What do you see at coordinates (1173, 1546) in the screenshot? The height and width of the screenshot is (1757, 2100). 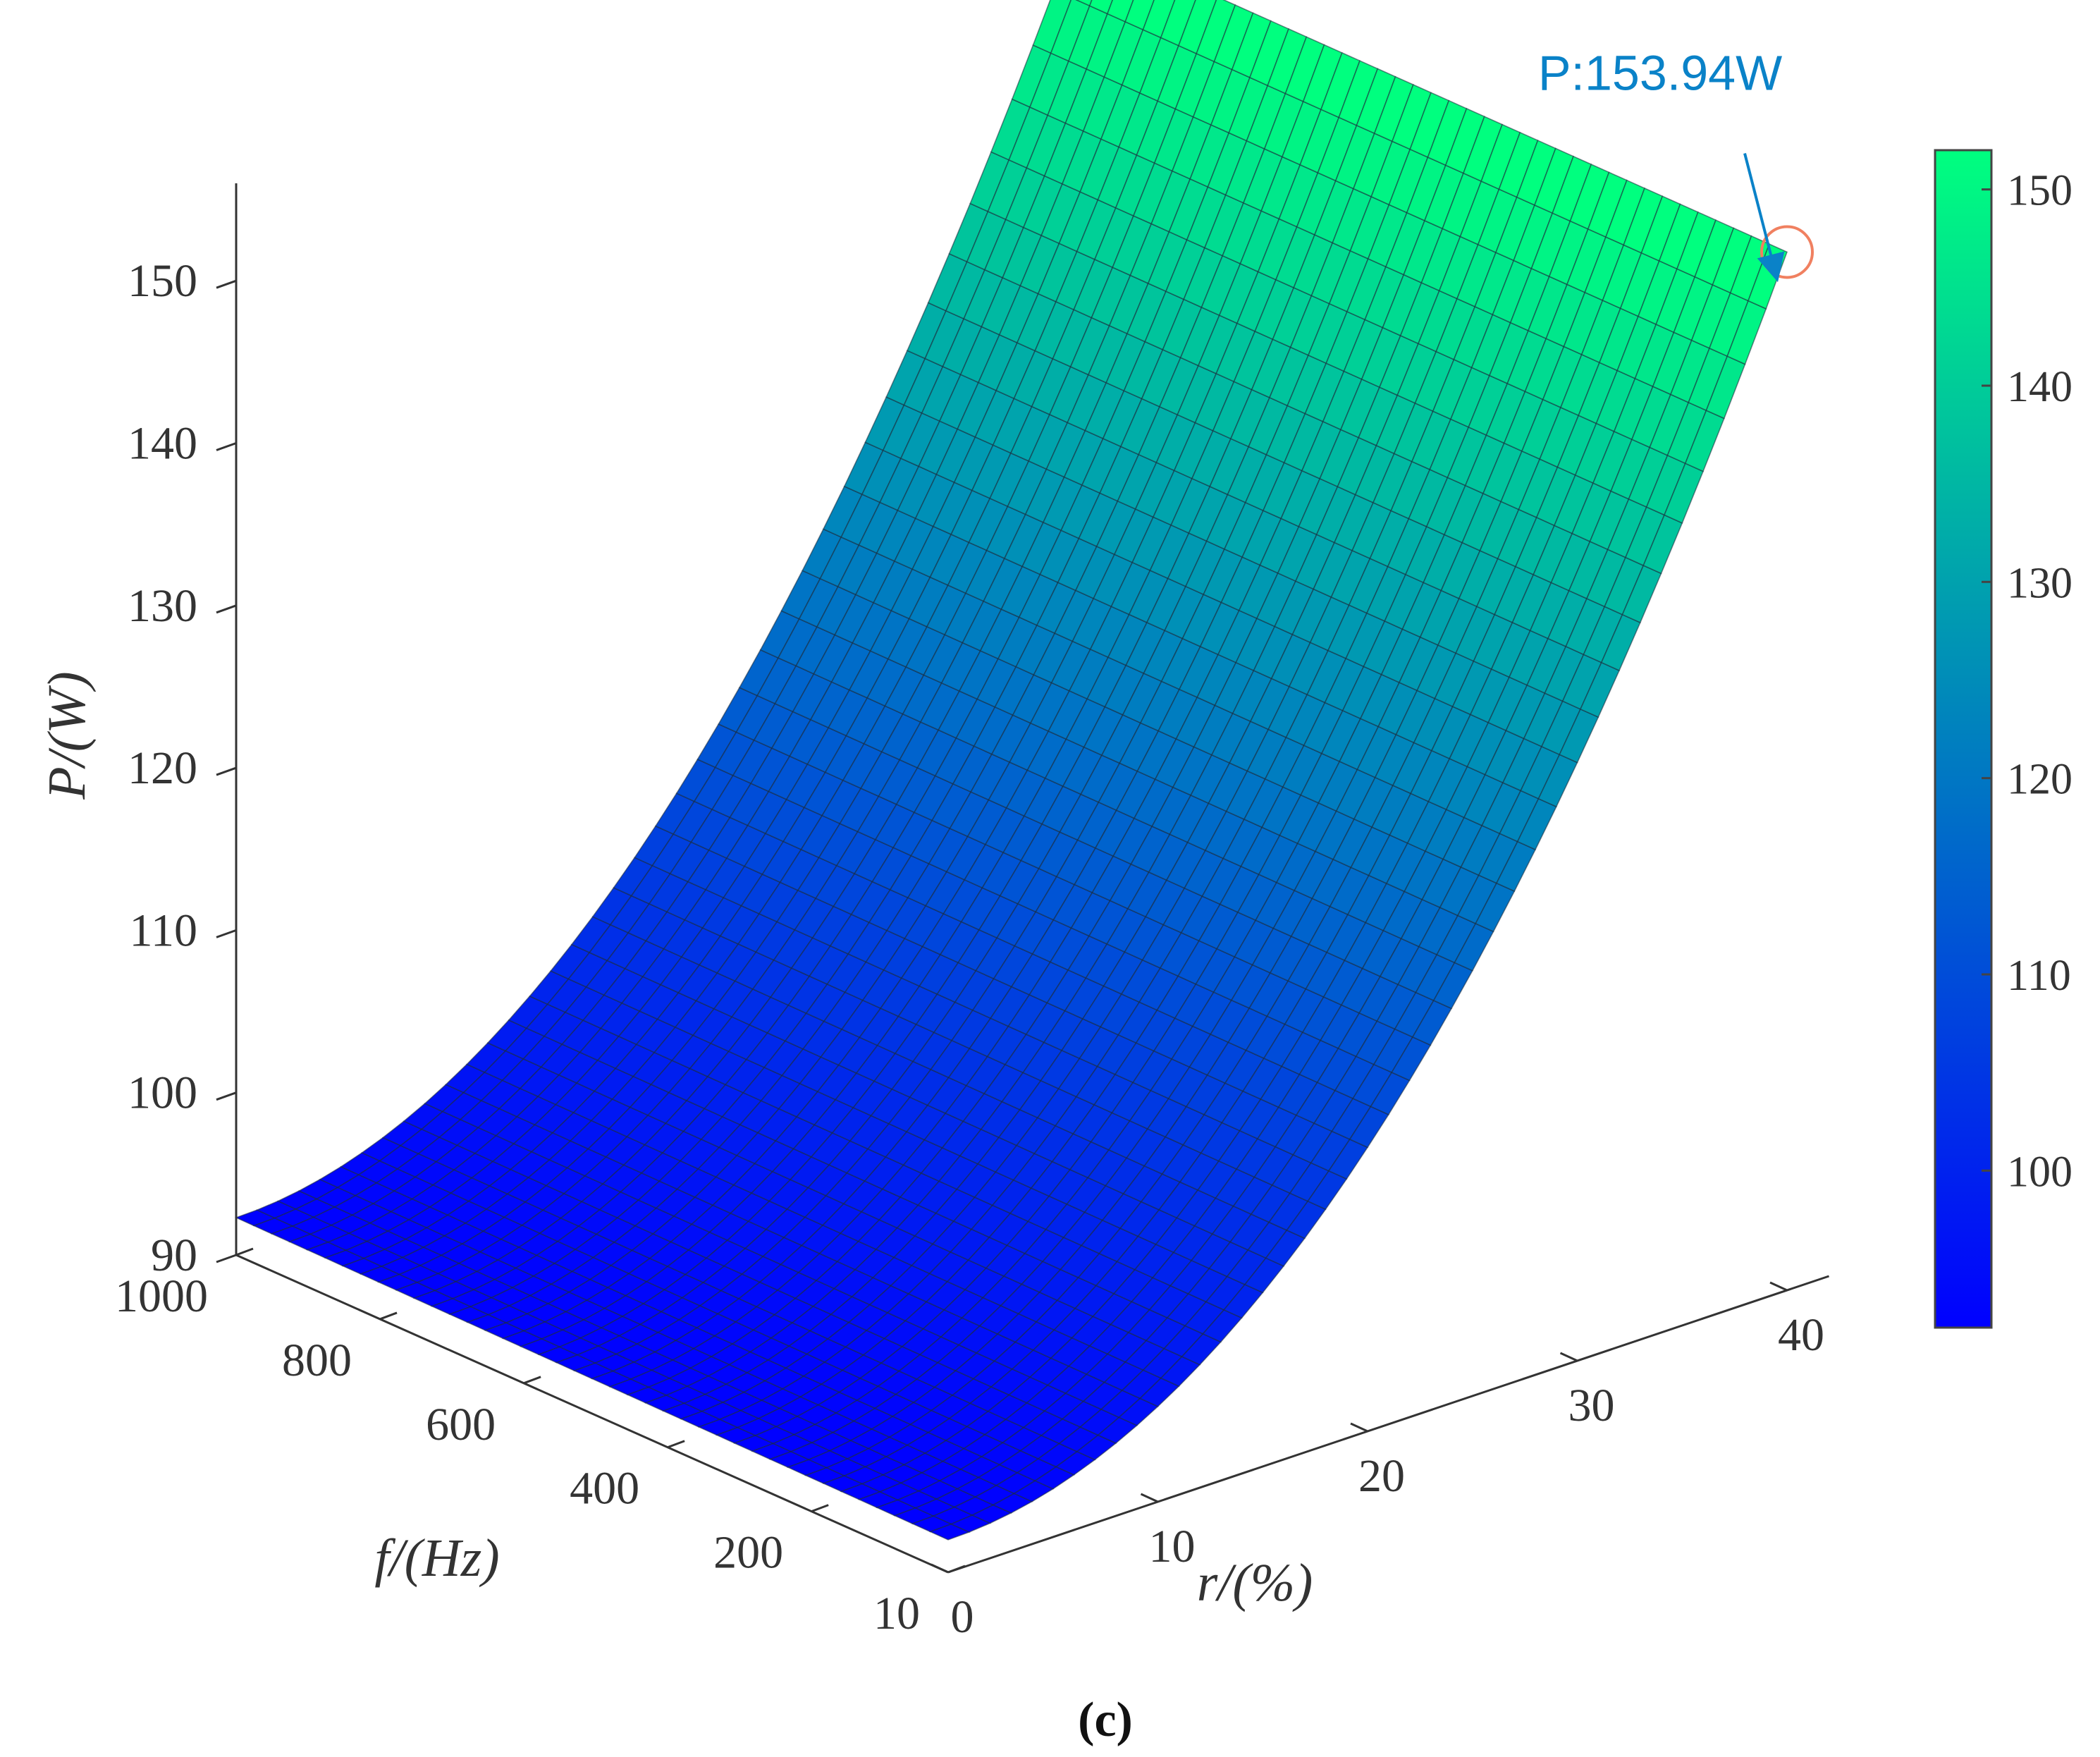 I see `r-tick-label: 10` at bounding box center [1173, 1546].